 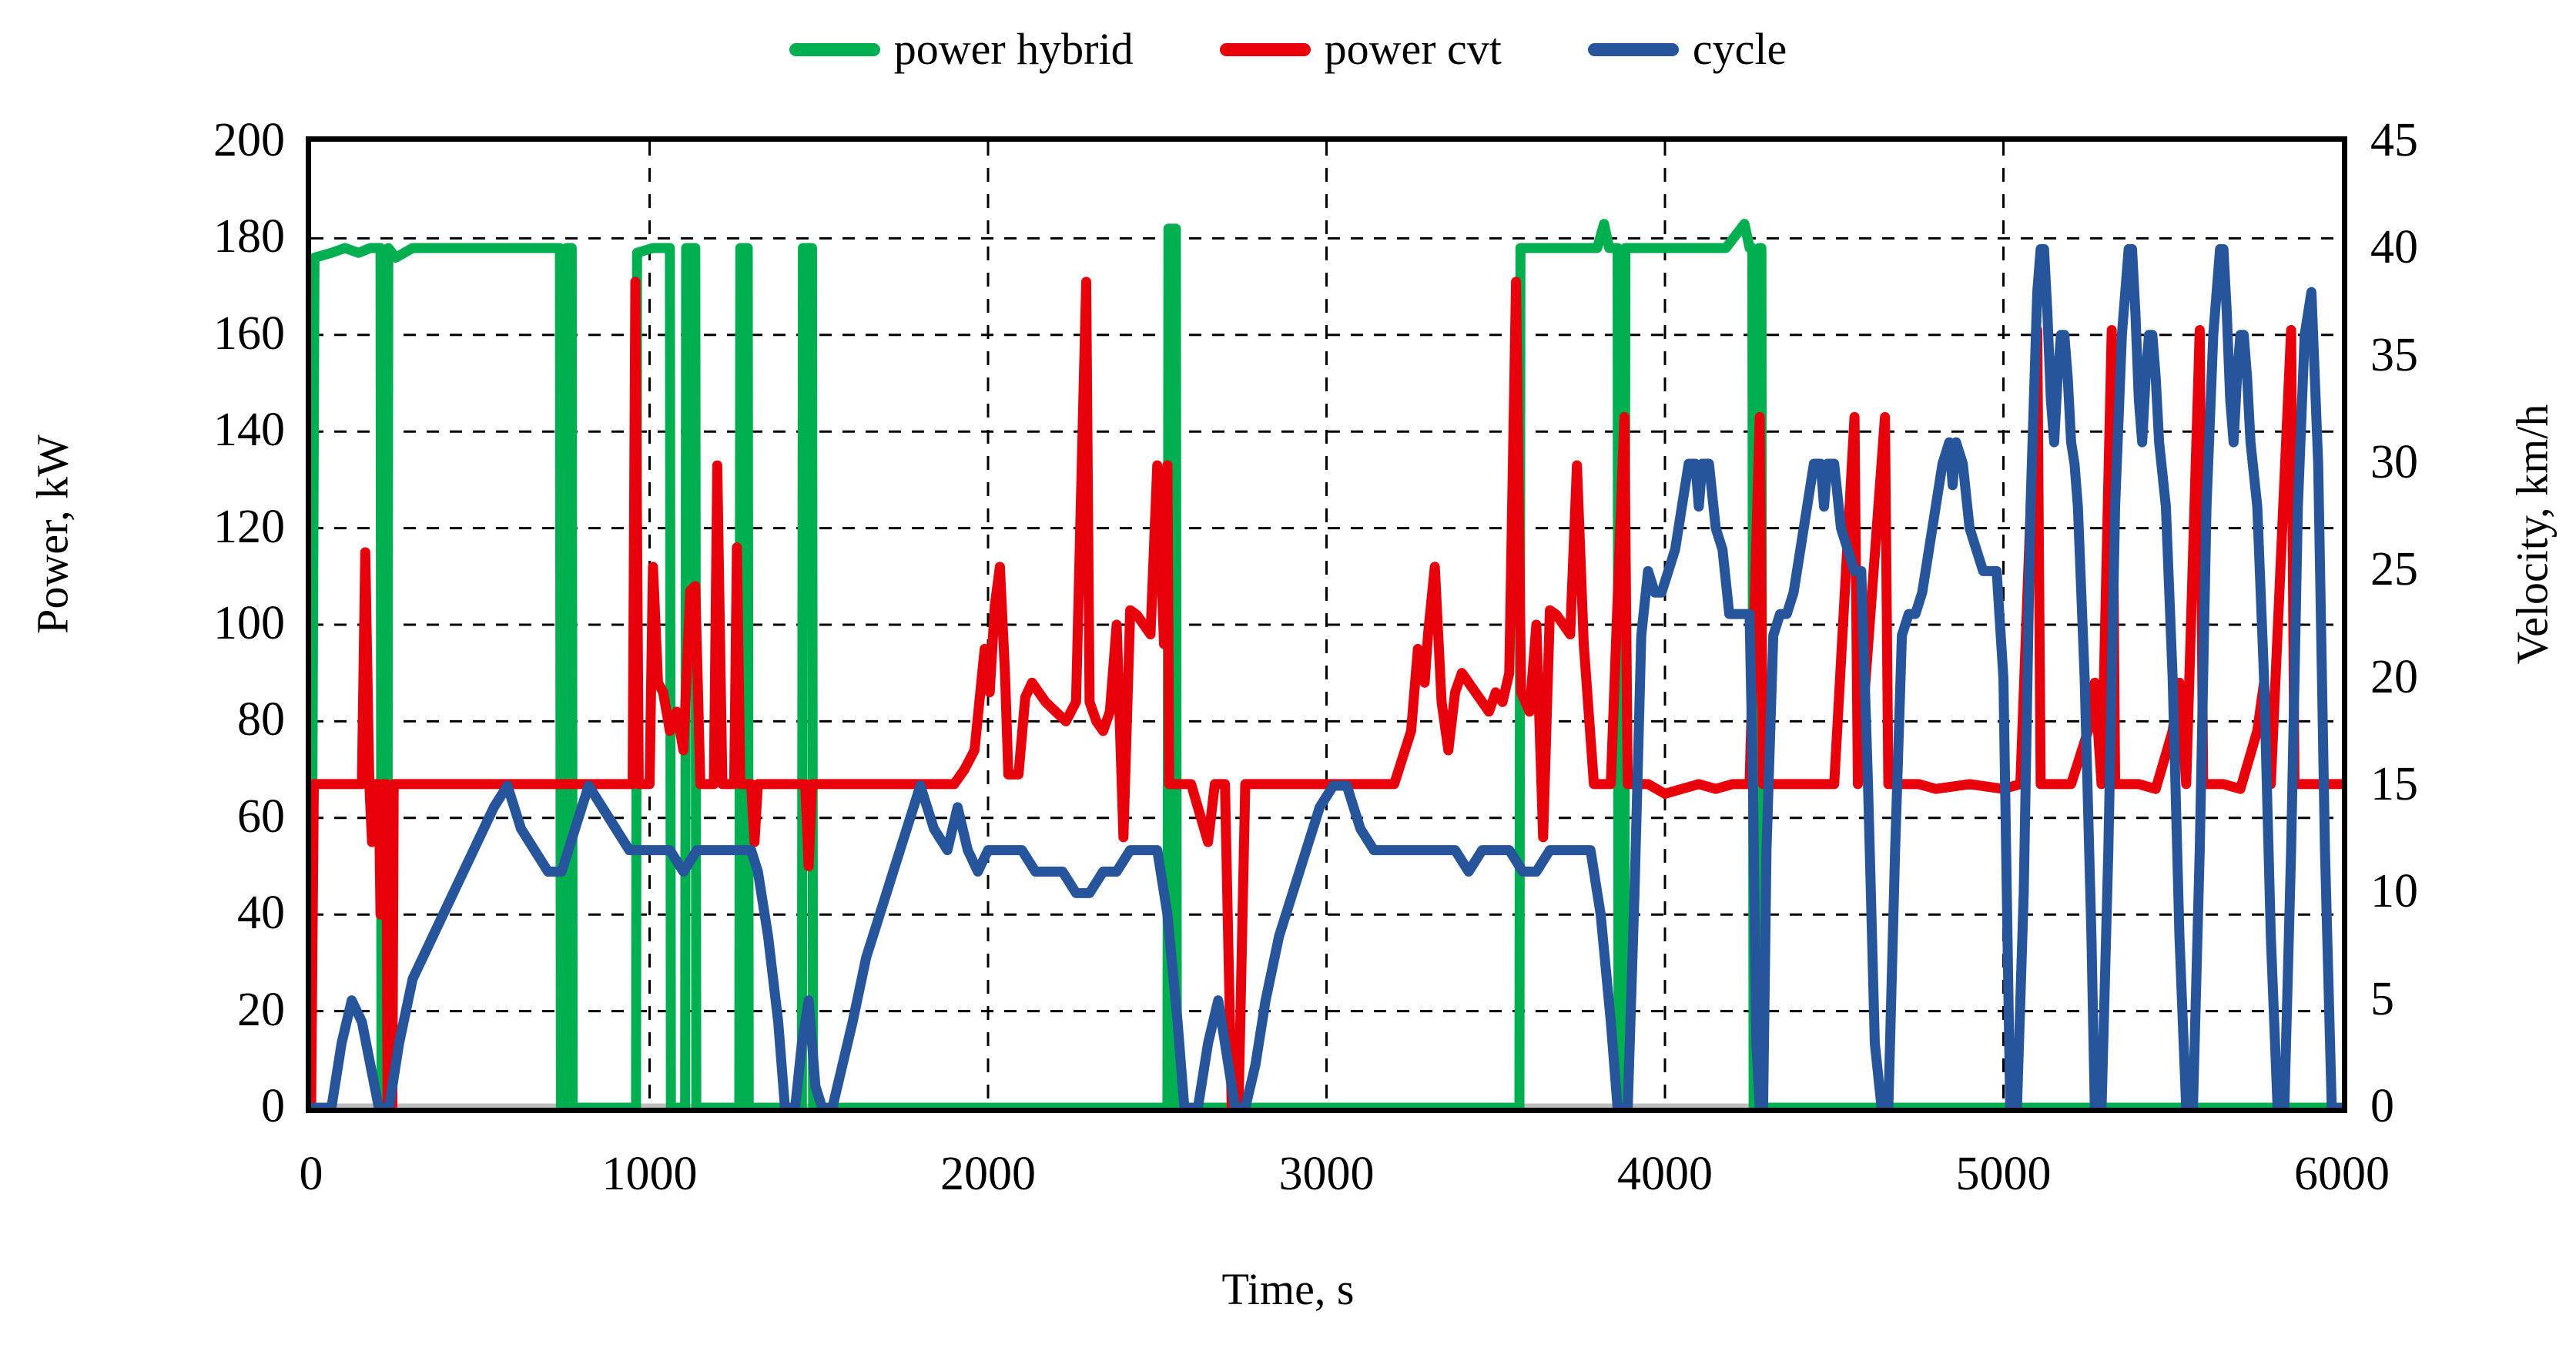 What do you see at coordinates (1413, 49) in the screenshot?
I see `legend-label: power cvt` at bounding box center [1413, 49].